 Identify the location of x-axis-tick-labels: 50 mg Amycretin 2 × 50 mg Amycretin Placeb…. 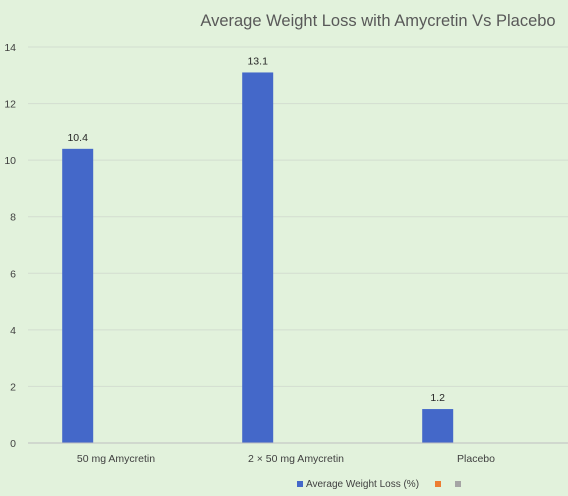
(286, 459).